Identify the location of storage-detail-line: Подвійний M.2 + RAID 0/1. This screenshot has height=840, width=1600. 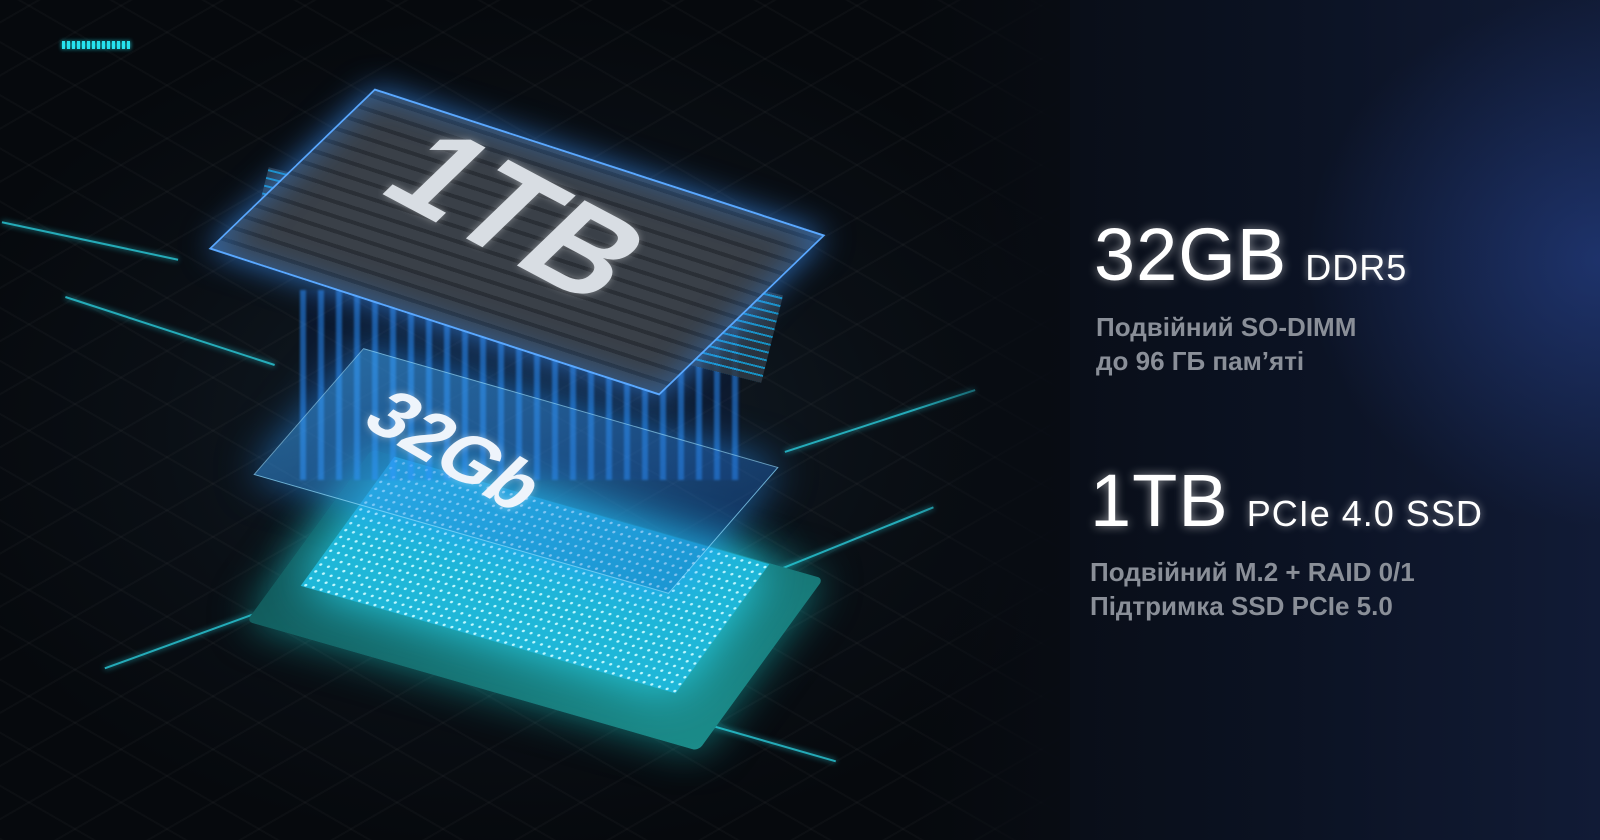
(1252, 572).